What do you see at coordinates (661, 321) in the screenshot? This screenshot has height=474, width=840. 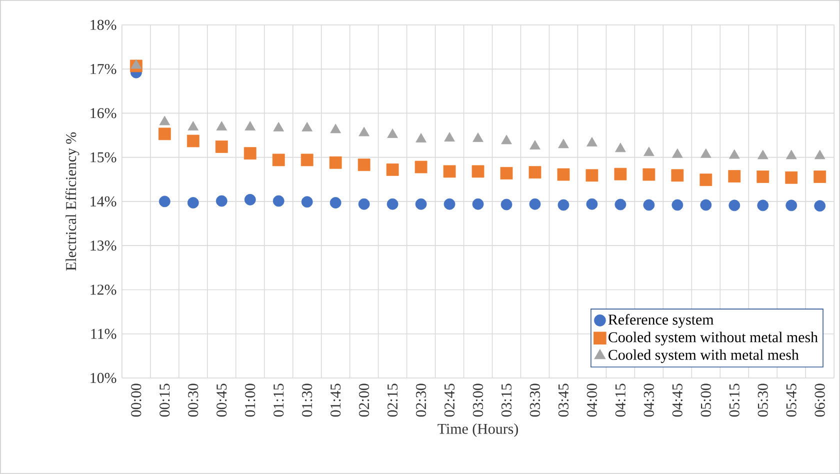 I see `legend-label: Reference system` at bounding box center [661, 321].